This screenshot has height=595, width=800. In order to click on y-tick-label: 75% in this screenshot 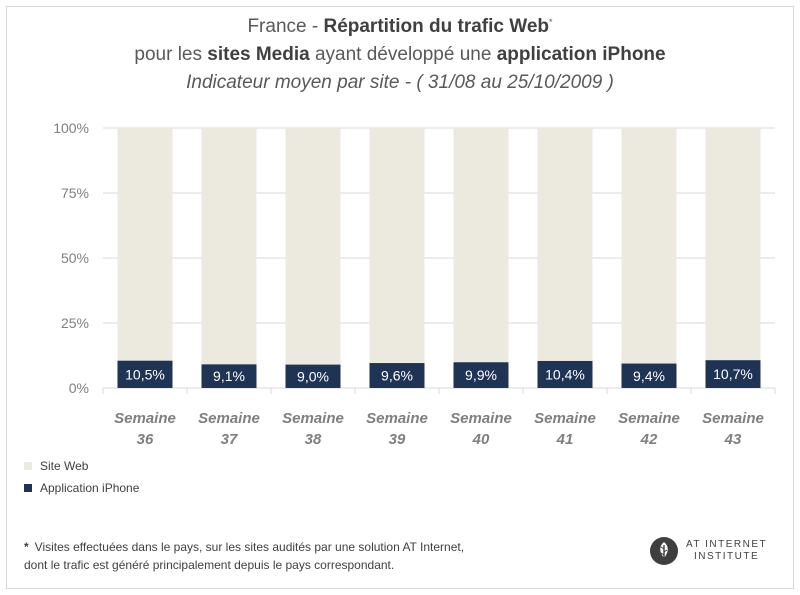, I will do `click(75, 193)`.